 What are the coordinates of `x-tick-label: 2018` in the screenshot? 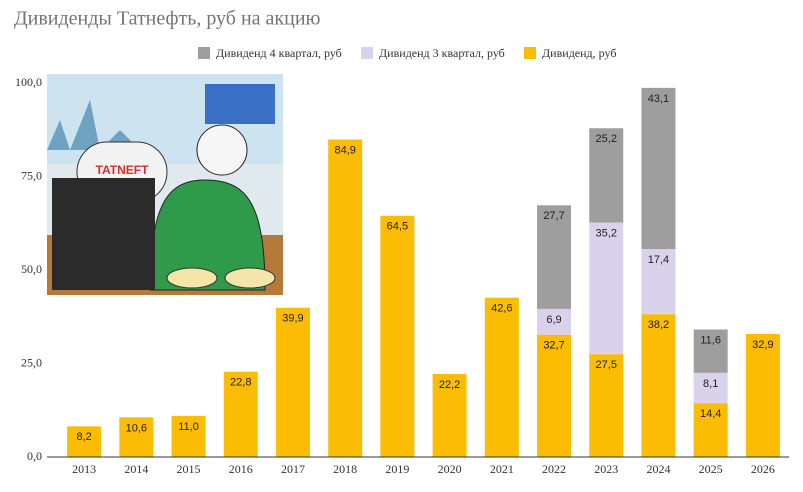 It's located at (345, 469).